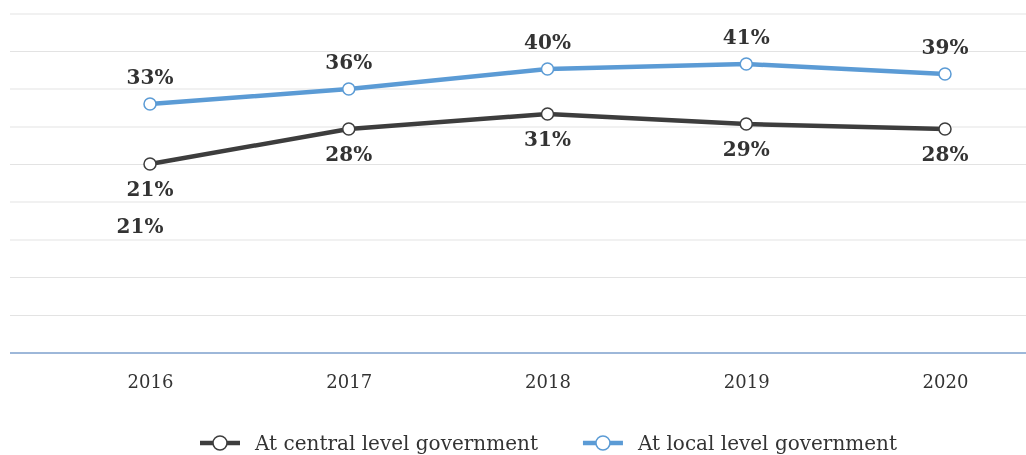  What do you see at coordinates (150, 381) in the screenshot?
I see `x-tick-label: 2016` at bounding box center [150, 381].